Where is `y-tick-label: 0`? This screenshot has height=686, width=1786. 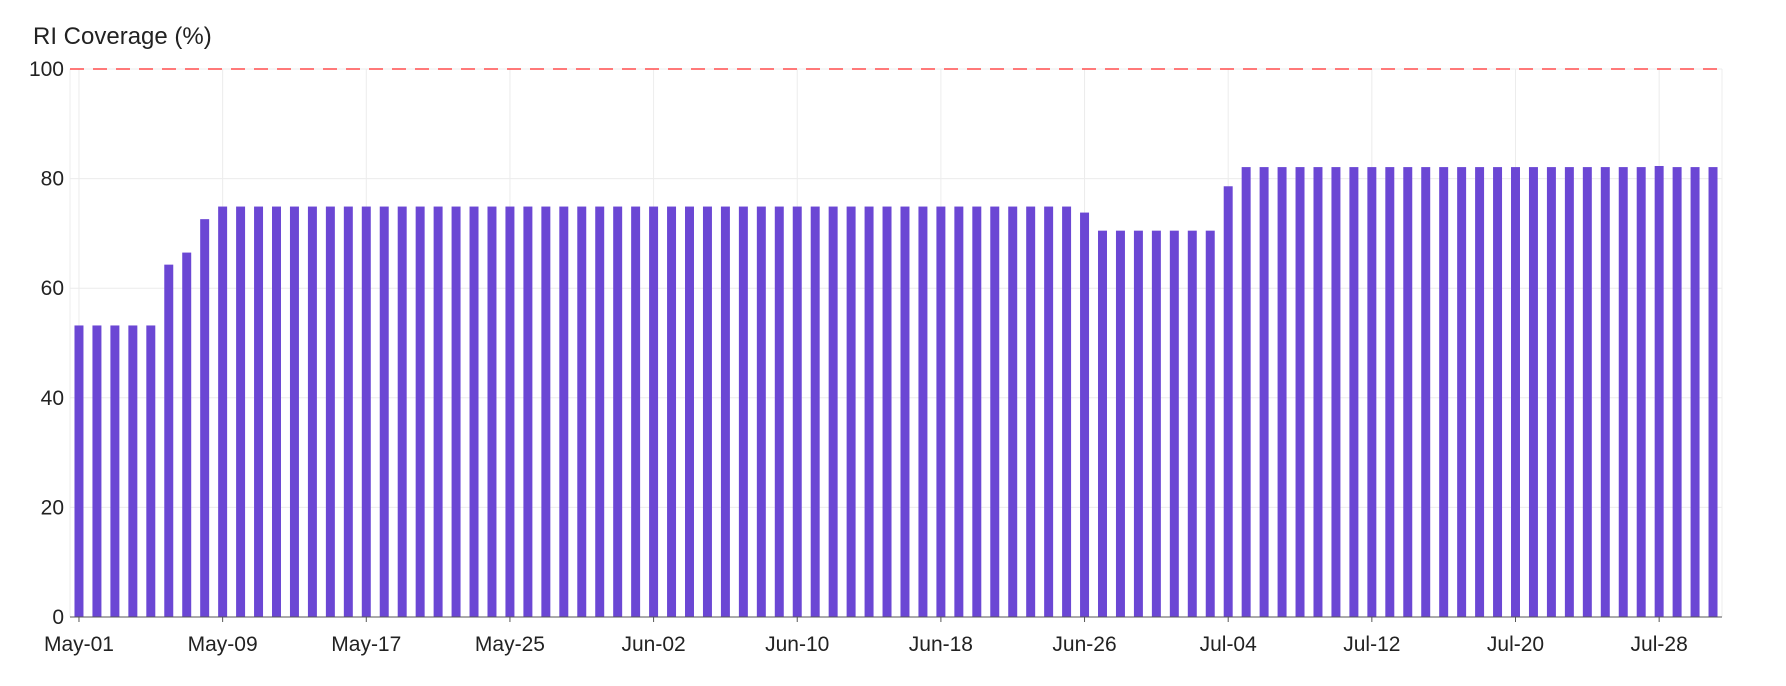 y-tick-label: 0 is located at coordinates (58, 617).